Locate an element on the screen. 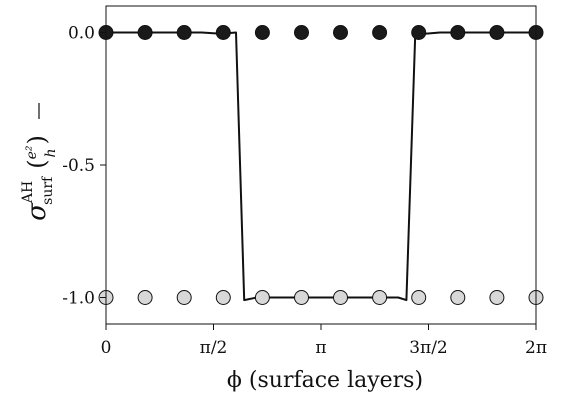  y-tick-label-0: 0.0 is located at coordinates (81, 34).